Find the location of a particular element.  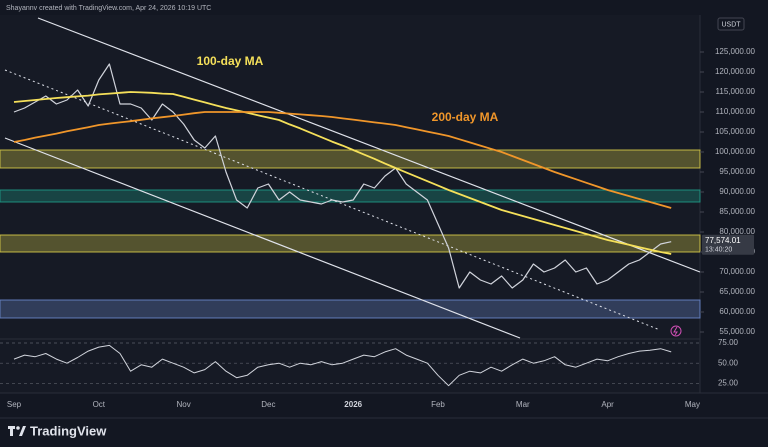

annotation: 100-day MA is located at coordinates (230, 61).